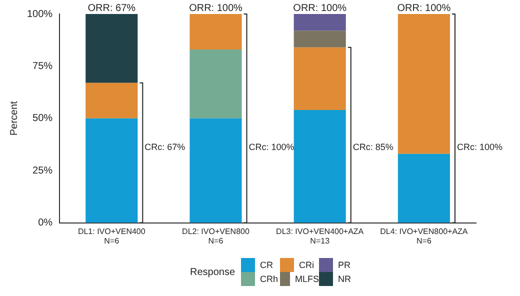  Describe the element at coordinates (424, 236) in the screenshot. I see `x-tick-label: DL4: IVO+VEN800+AZA N=6` at that location.